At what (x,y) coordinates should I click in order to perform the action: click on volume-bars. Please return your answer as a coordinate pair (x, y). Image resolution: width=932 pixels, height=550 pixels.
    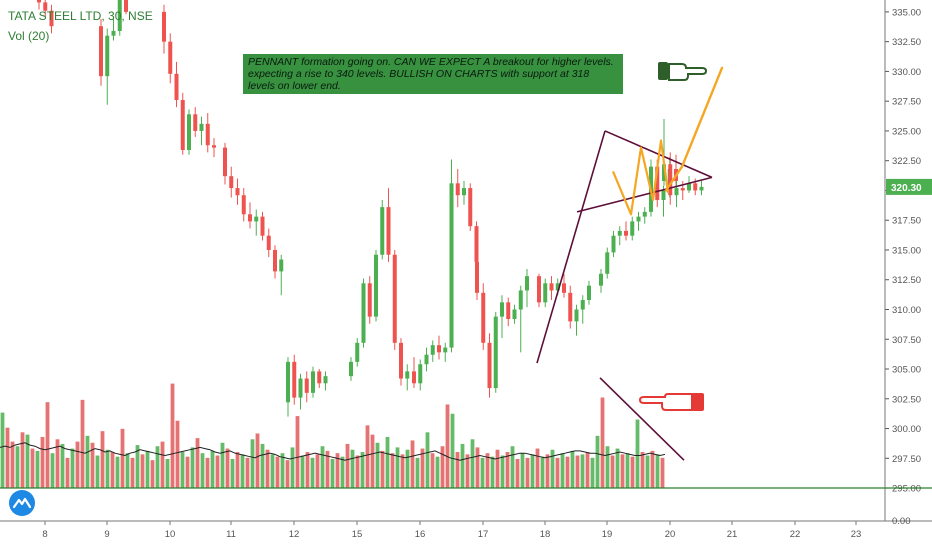
    Looking at the image, I should click on (333, 435).